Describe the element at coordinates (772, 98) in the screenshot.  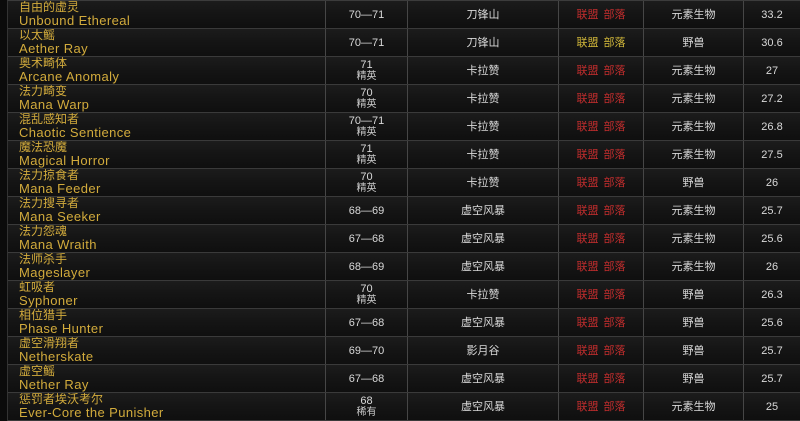
I see `npc-score-cell: 27.2` at that location.